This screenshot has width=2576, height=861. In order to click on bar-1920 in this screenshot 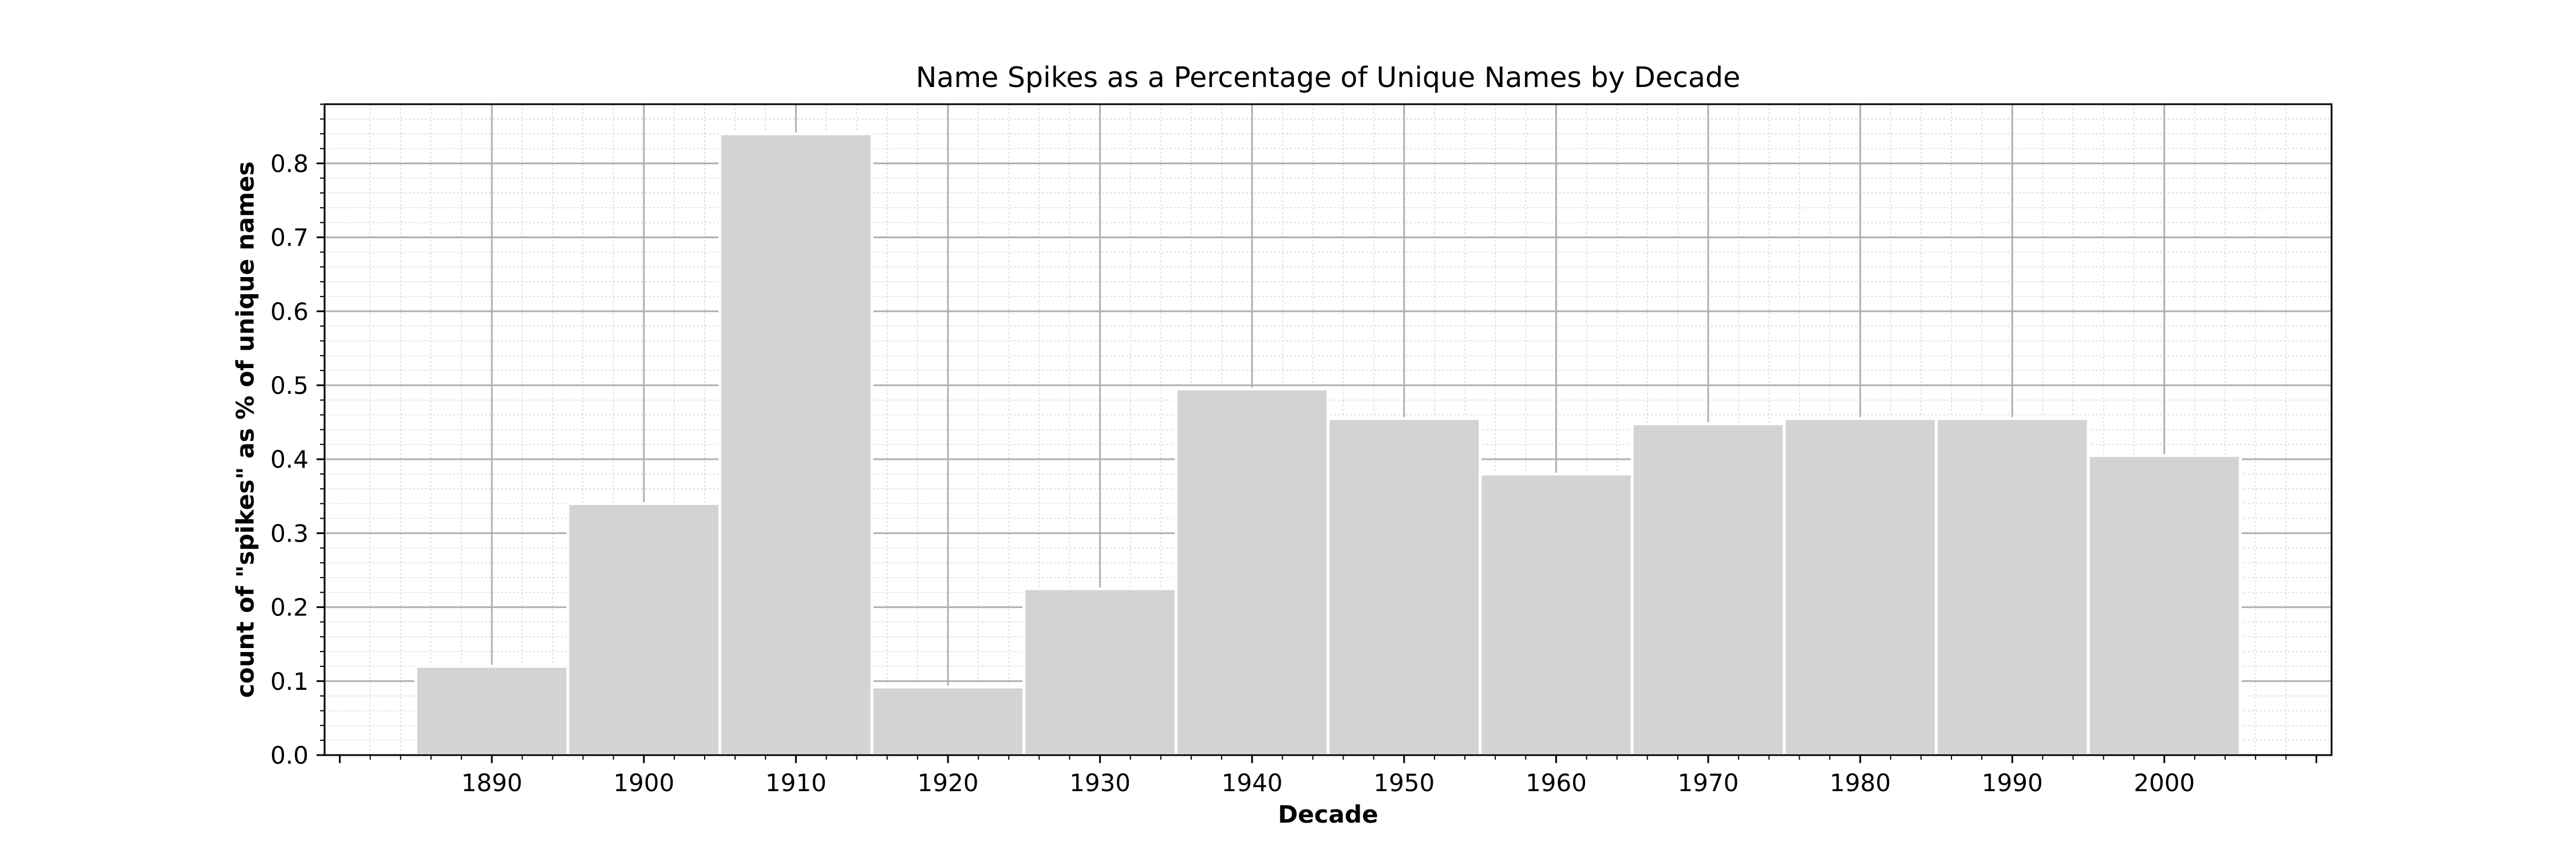, I will do `click(948, 721)`.